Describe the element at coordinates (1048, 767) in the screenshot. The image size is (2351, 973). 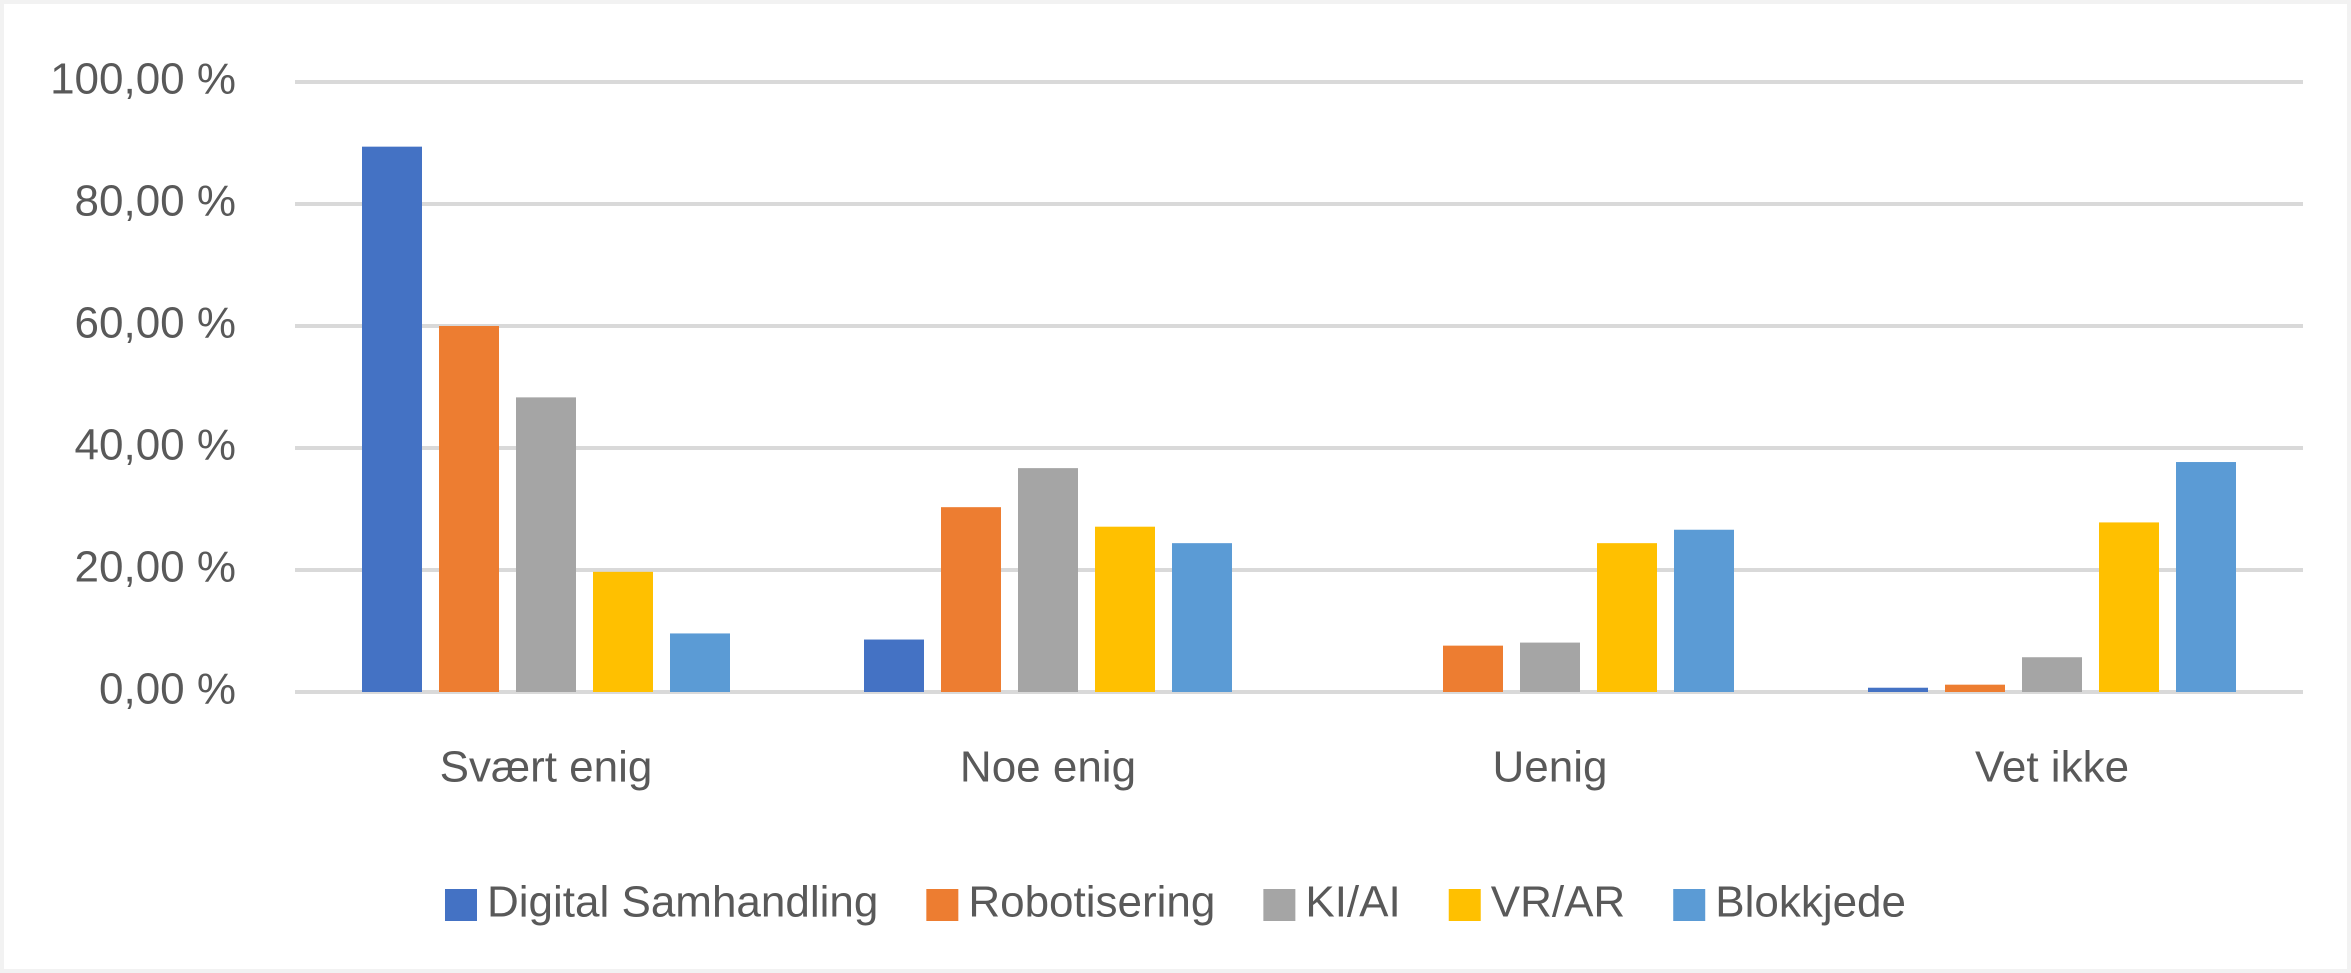
I see `x-tick-label: Noe enig` at that location.